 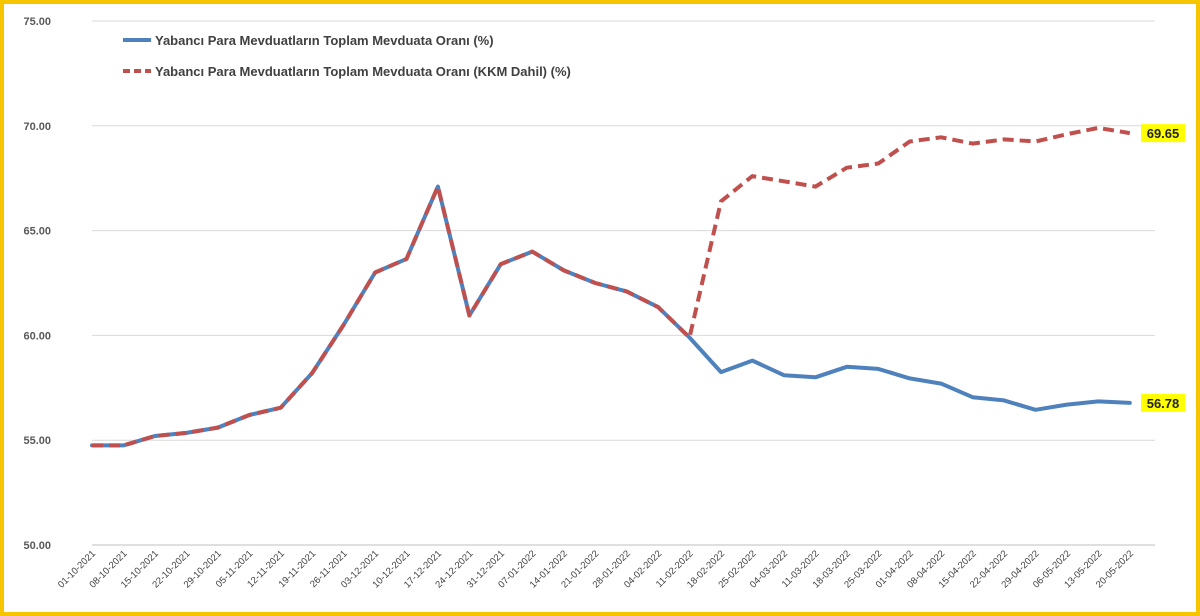 What do you see at coordinates (37, 284) in the screenshot?
I see `y-axis: 50.00 55.00 60.00 65.00 70.00 75.00` at bounding box center [37, 284].